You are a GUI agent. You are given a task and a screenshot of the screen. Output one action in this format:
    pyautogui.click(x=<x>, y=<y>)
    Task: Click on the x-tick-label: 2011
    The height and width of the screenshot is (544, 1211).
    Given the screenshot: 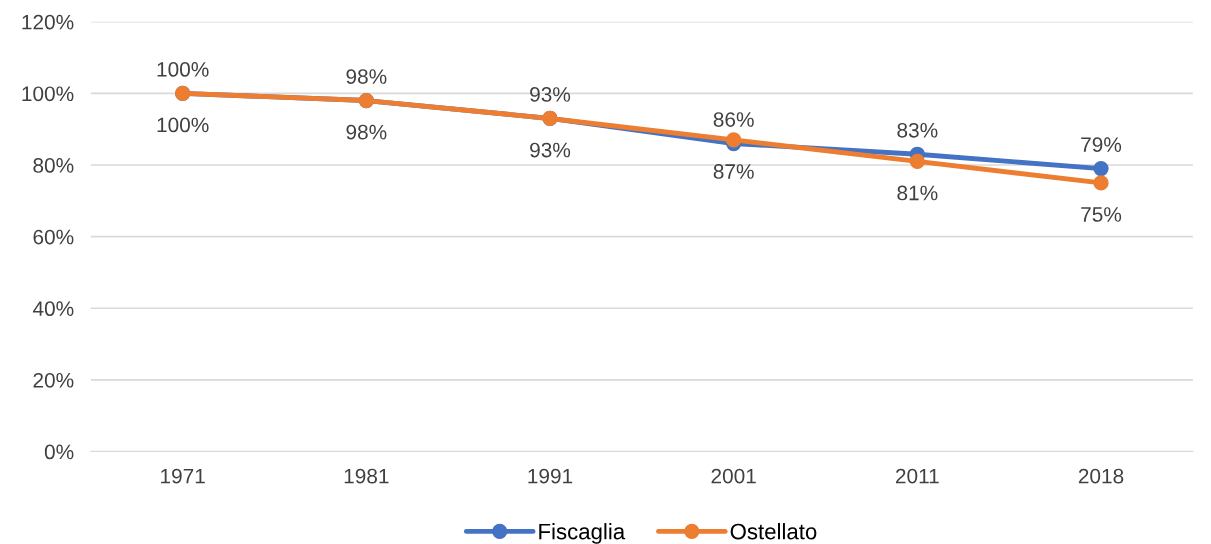 What is the action you would take?
    pyautogui.click(x=917, y=476)
    